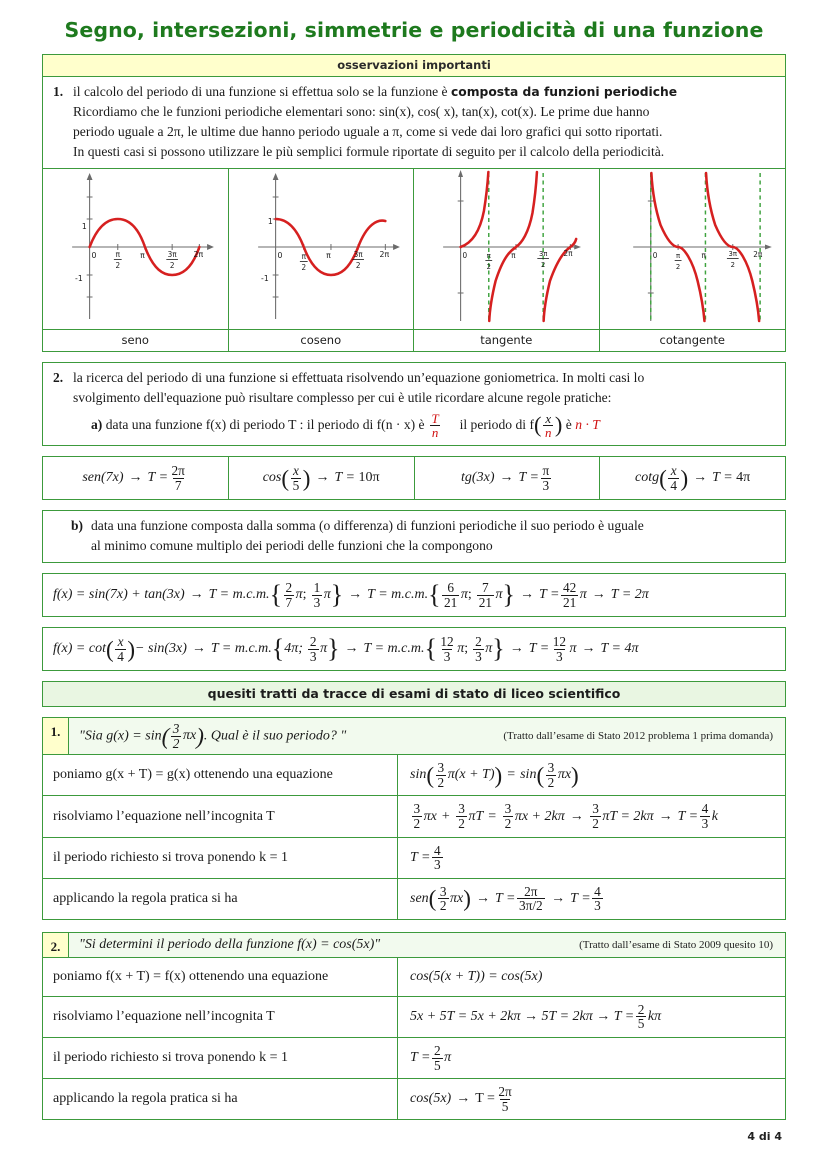  What do you see at coordinates (84, 226) in the screenshot?
I see `svg-text: 1` at bounding box center [84, 226].